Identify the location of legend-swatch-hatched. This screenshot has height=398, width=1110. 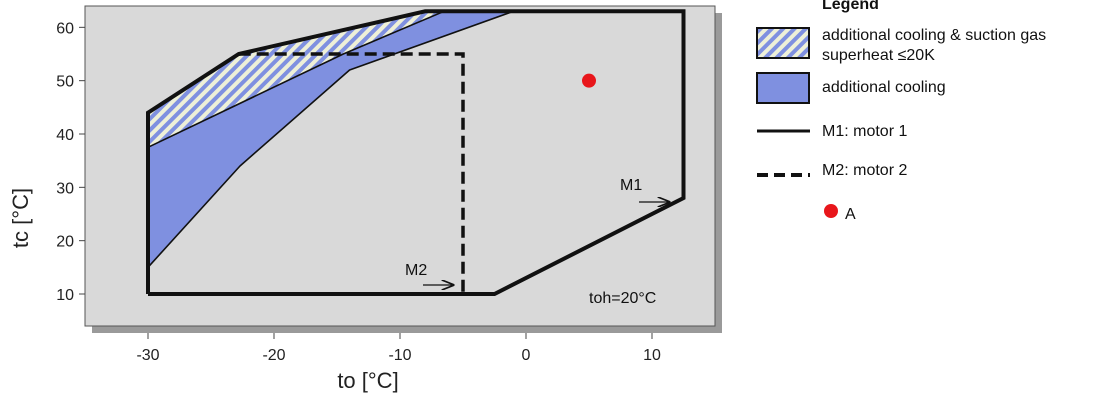
(783, 43).